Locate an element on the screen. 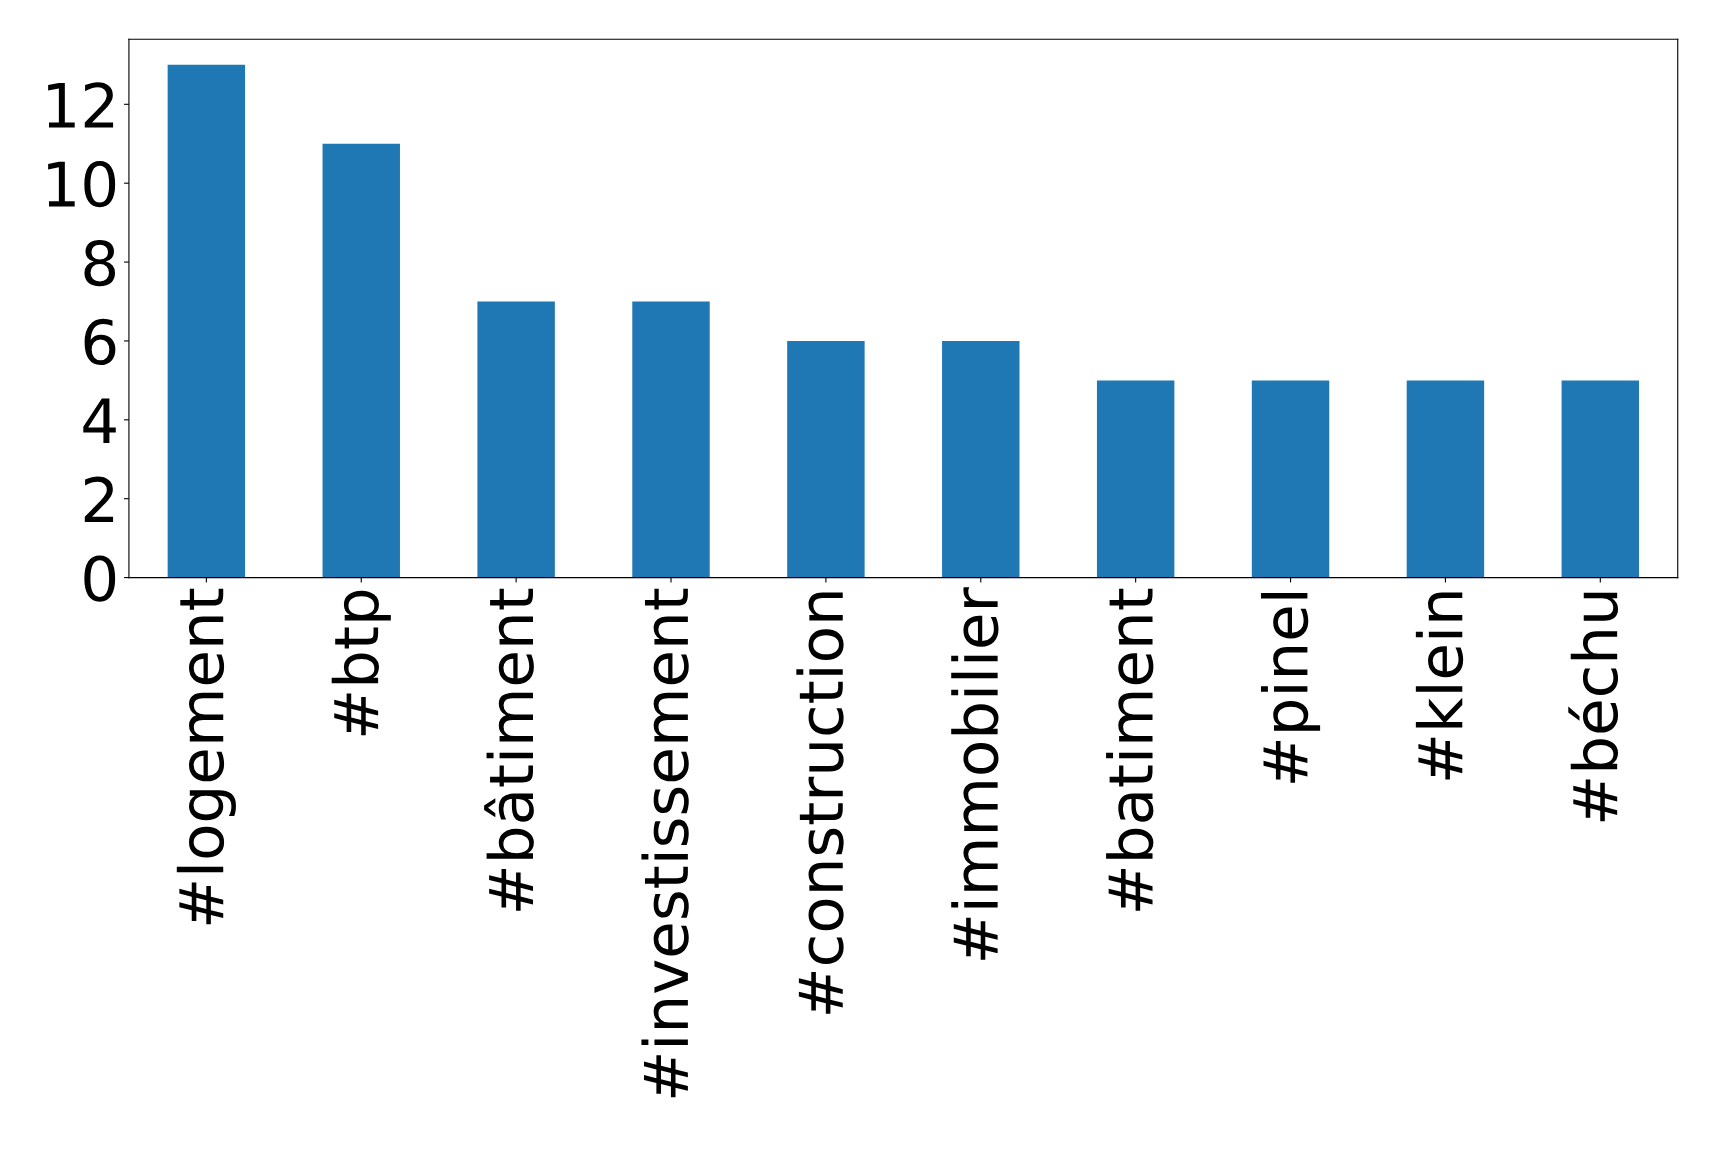 This screenshot has width=1719, height=1154. x-tick-label: #klein is located at coordinates (1439, 686).